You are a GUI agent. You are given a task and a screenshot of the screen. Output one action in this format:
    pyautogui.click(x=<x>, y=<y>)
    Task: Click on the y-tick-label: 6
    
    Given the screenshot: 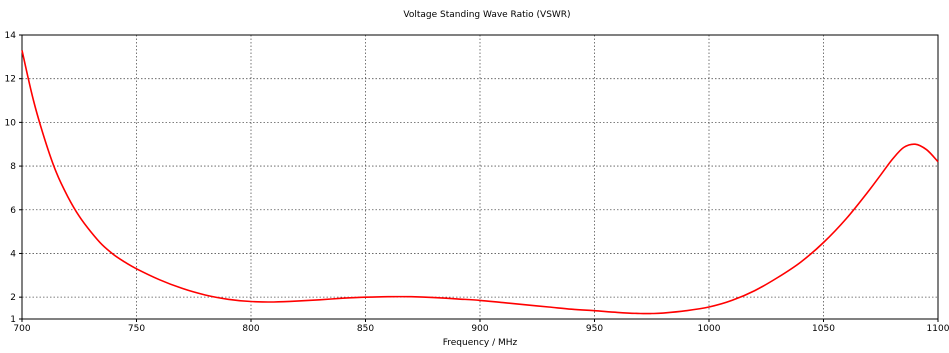 What is the action you would take?
    pyautogui.click(x=13, y=211)
    